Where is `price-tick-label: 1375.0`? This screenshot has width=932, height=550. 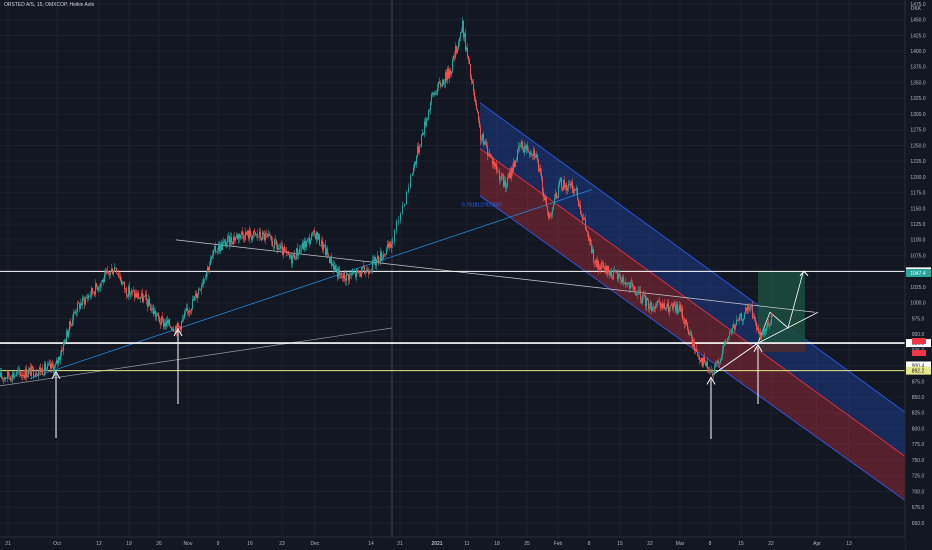
price-tick-label: 1375.0 is located at coordinates (918, 68).